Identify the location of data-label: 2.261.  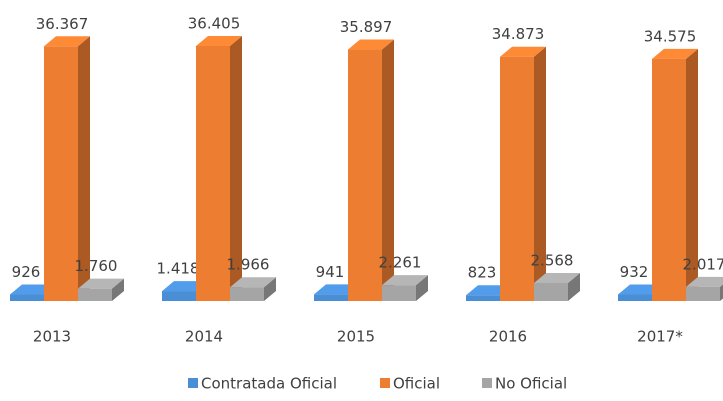
(400, 263).